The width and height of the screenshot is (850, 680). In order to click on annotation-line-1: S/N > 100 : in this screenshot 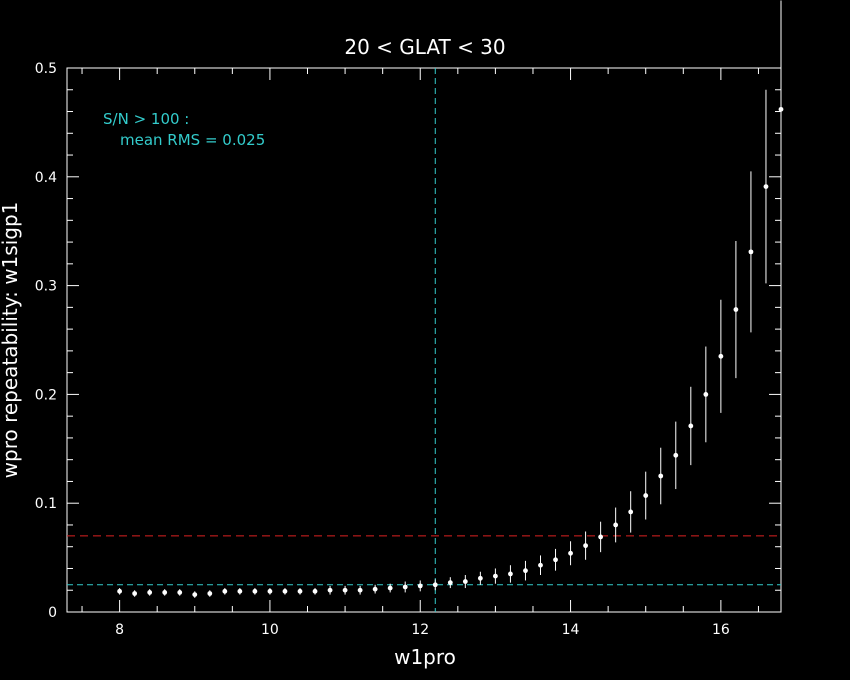, I will do `click(146, 119)`.